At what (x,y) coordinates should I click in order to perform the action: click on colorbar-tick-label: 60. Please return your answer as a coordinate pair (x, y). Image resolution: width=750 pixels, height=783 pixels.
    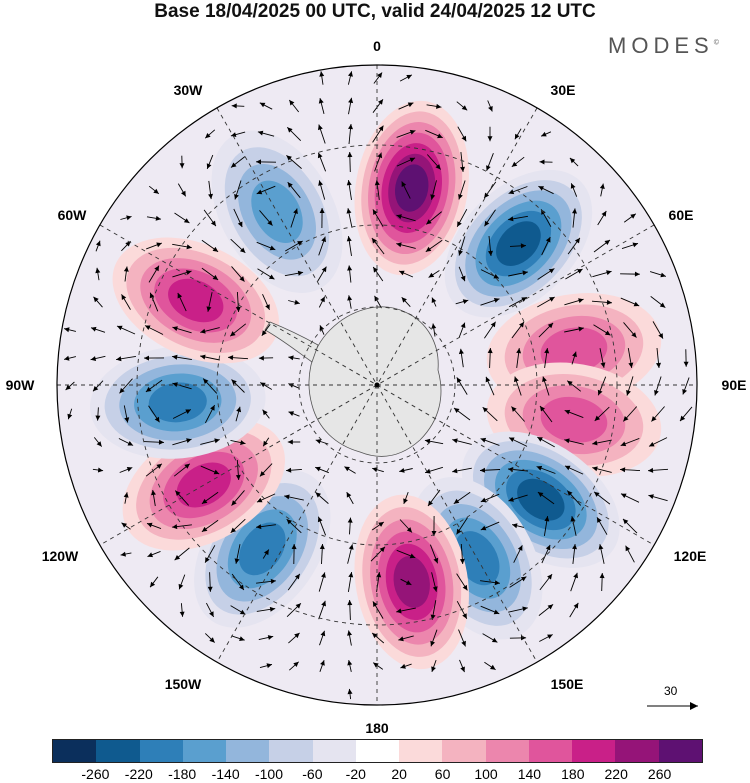
    Looking at the image, I should click on (442, 774).